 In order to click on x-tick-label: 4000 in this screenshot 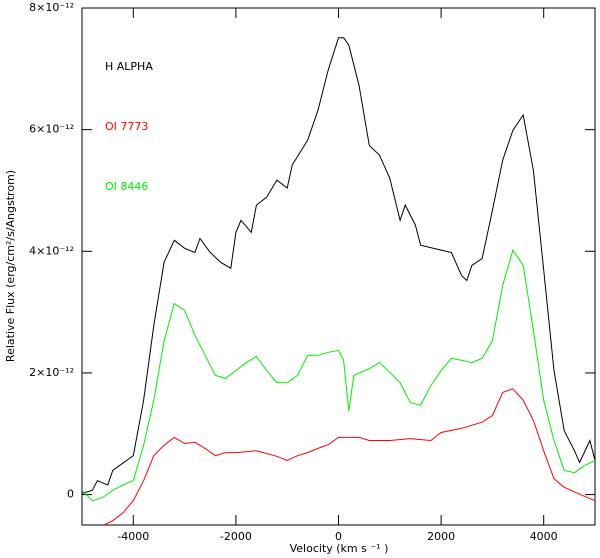, I will do `click(544, 536)`.